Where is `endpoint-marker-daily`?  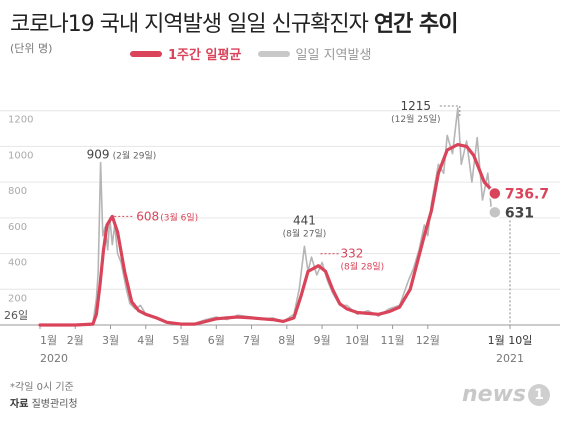 endpoint-marker-daily is located at coordinates (495, 212).